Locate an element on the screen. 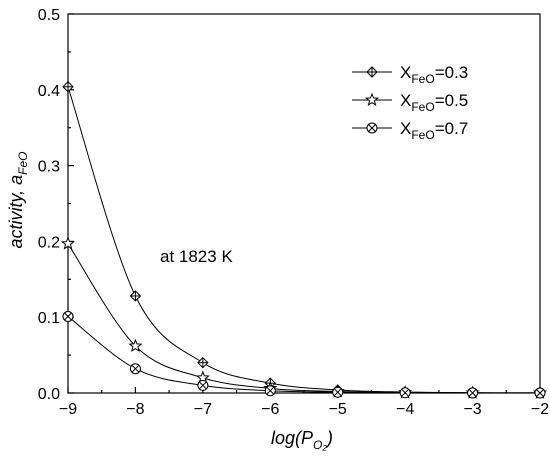 This screenshot has height=458, width=550. y-axis-label-main: activity, a is located at coordinates (16, 212).